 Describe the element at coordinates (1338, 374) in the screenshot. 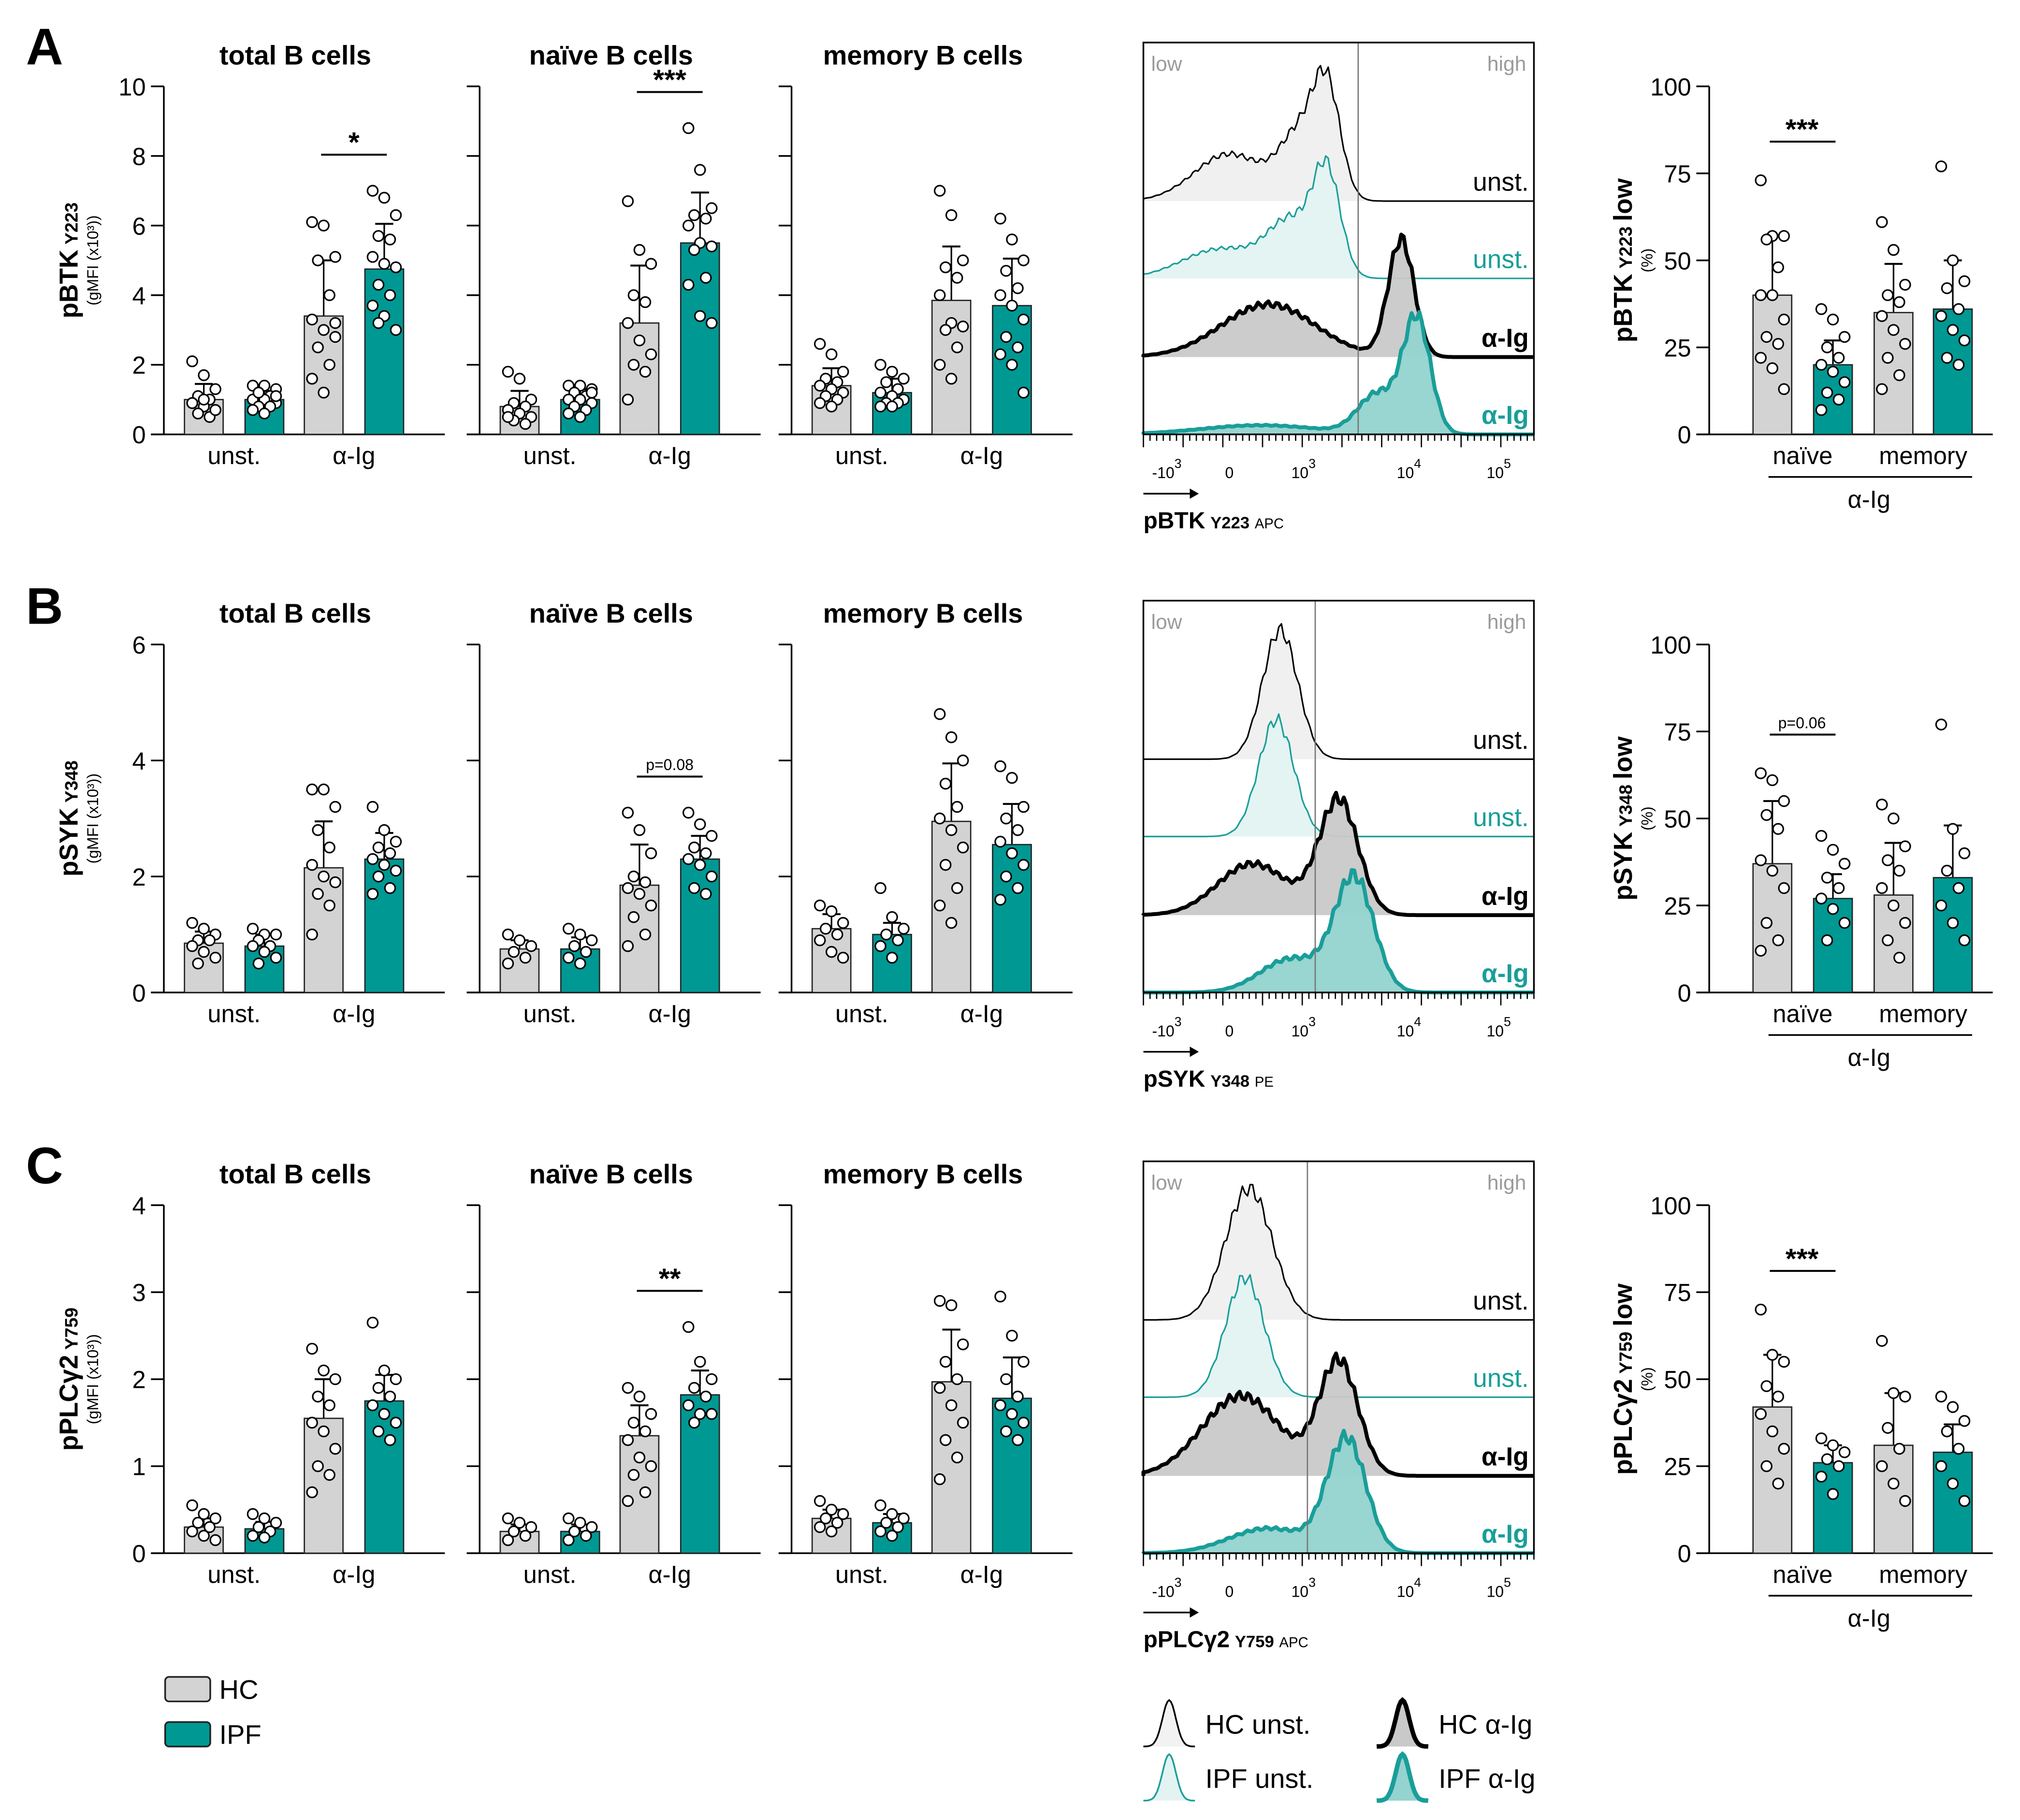

I see `histogram-fill-ipf-alg` at that location.